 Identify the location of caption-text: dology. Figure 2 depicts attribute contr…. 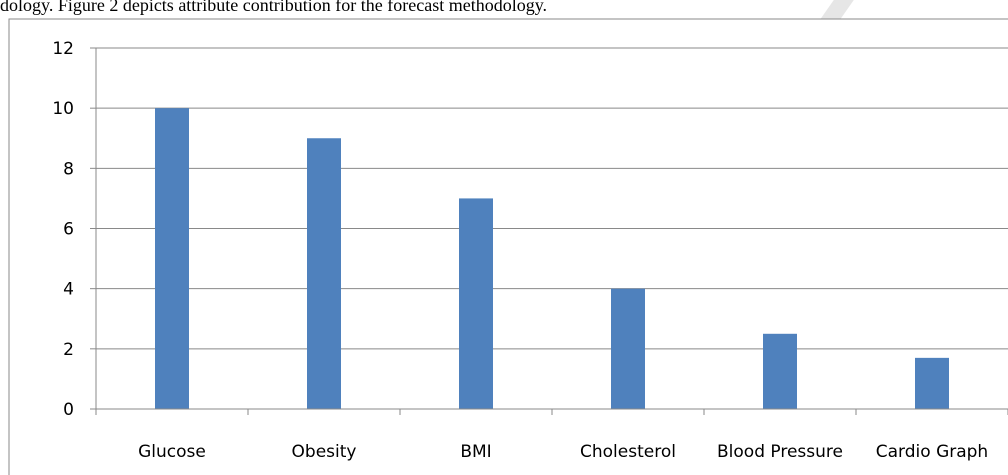
(274, 7).